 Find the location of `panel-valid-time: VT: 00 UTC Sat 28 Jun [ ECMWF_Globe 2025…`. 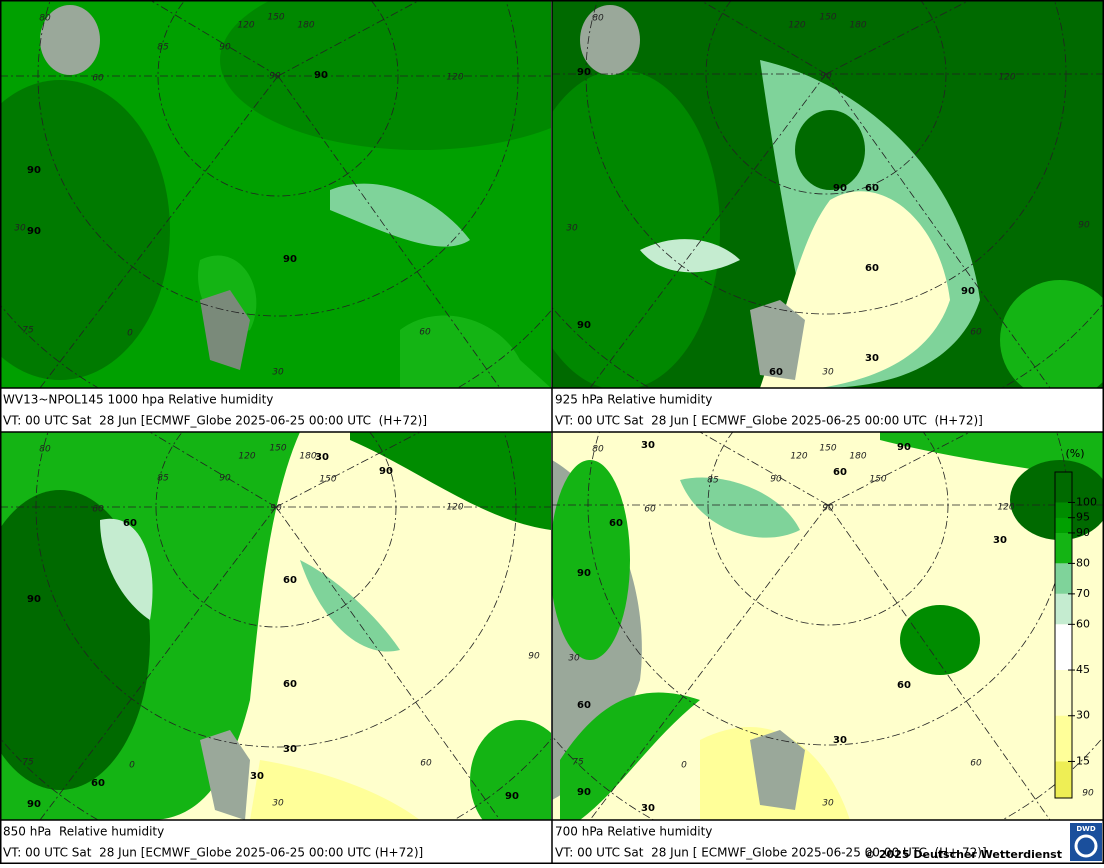

panel-valid-time: VT: 00 UTC Sat 28 Jun [ ECMWF_Globe 2025… is located at coordinates (771, 853).